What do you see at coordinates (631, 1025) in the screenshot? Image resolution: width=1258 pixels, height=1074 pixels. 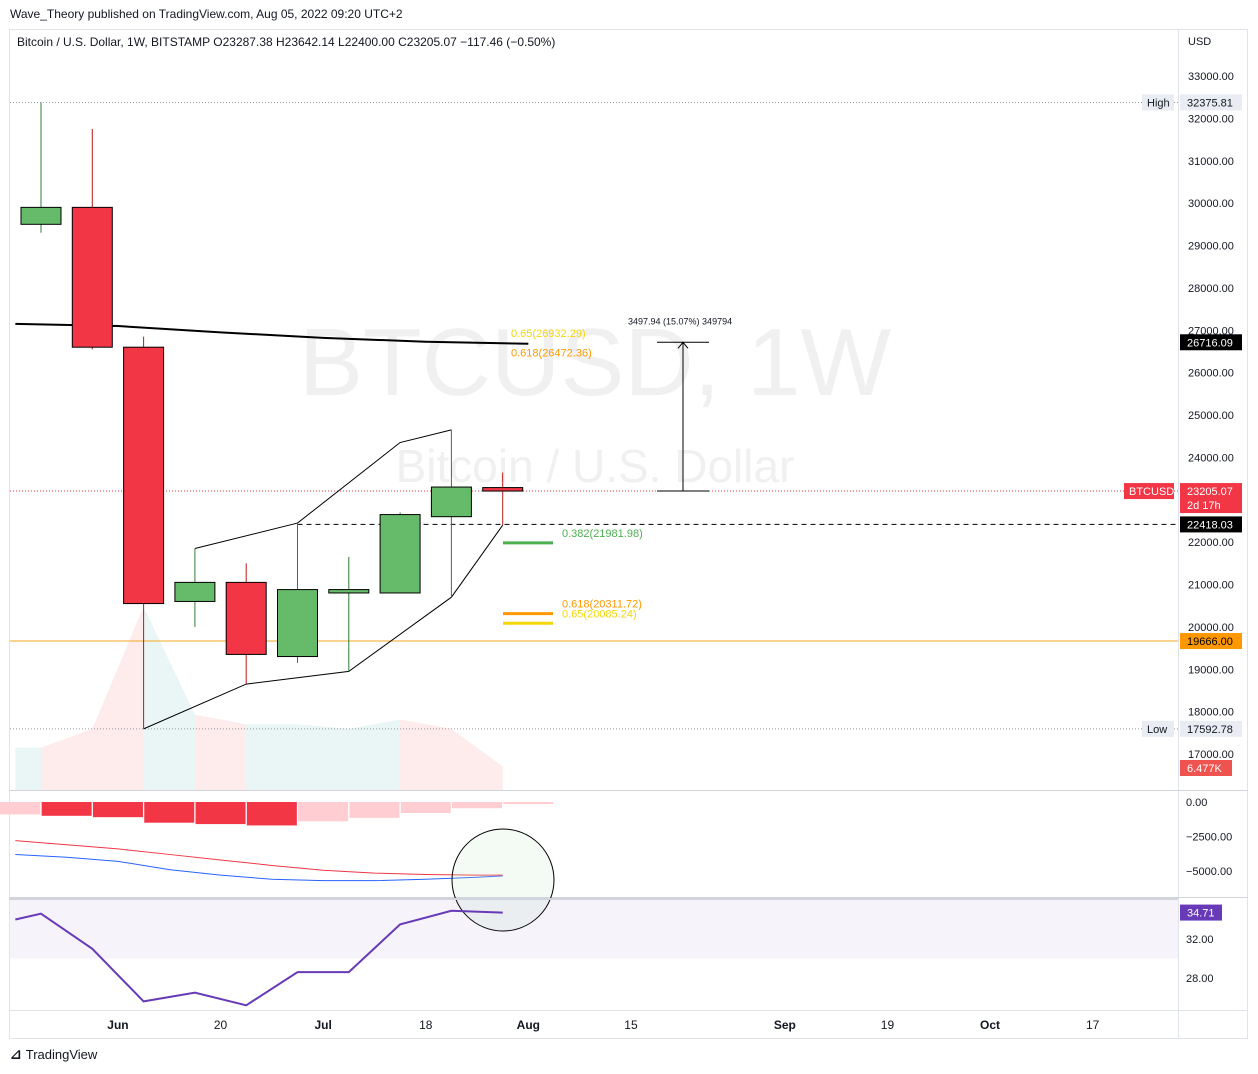 I see `time-tick-label: 15` at bounding box center [631, 1025].